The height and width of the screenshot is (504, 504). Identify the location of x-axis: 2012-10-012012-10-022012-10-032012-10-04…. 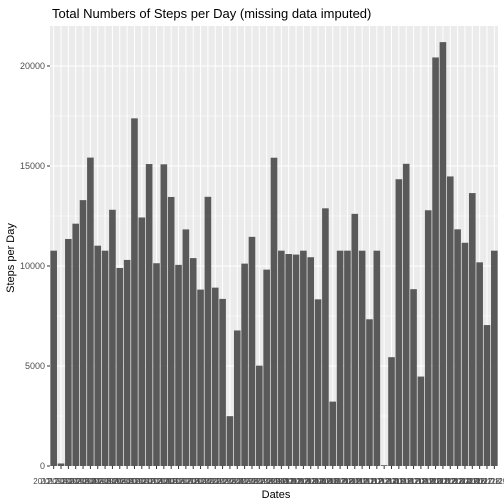
(268, 476).